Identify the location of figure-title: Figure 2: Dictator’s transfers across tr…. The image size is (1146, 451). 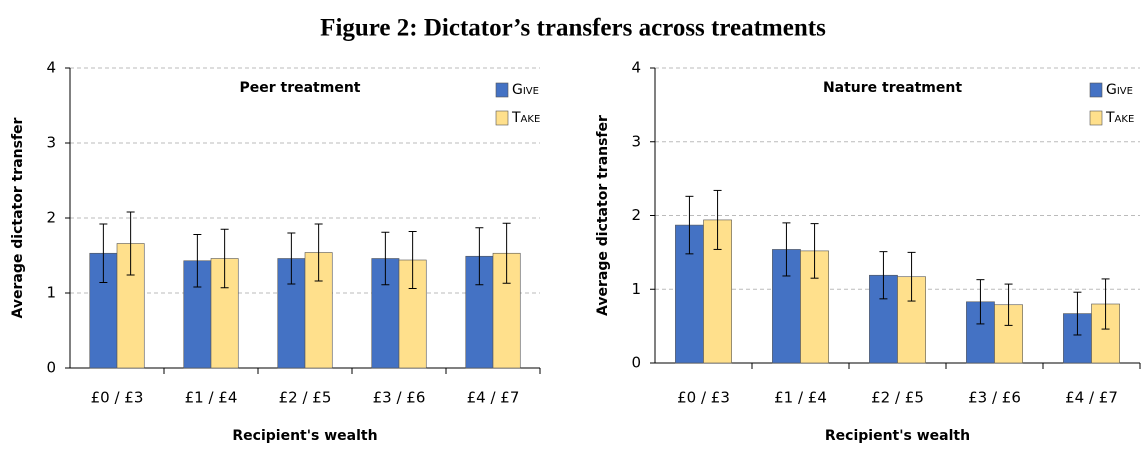
(573, 28).